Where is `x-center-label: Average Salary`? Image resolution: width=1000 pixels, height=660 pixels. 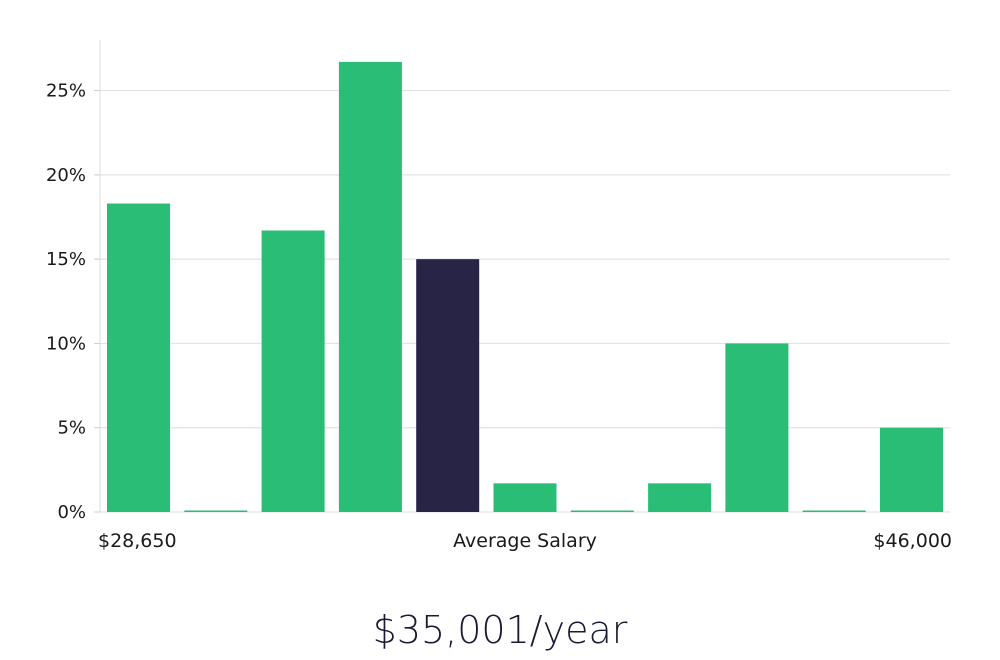
x-center-label: Average Salary is located at coordinates (525, 541).